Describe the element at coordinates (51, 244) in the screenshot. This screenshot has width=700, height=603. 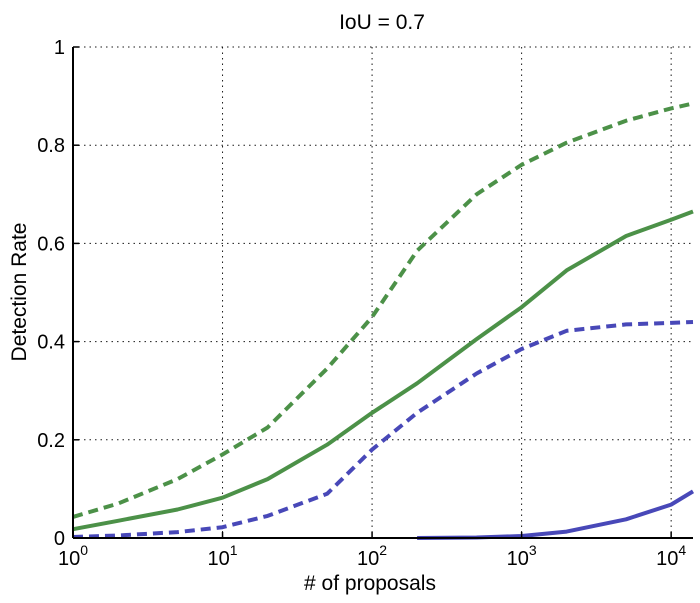
I see `y-tick-label: 0.6` at that location.